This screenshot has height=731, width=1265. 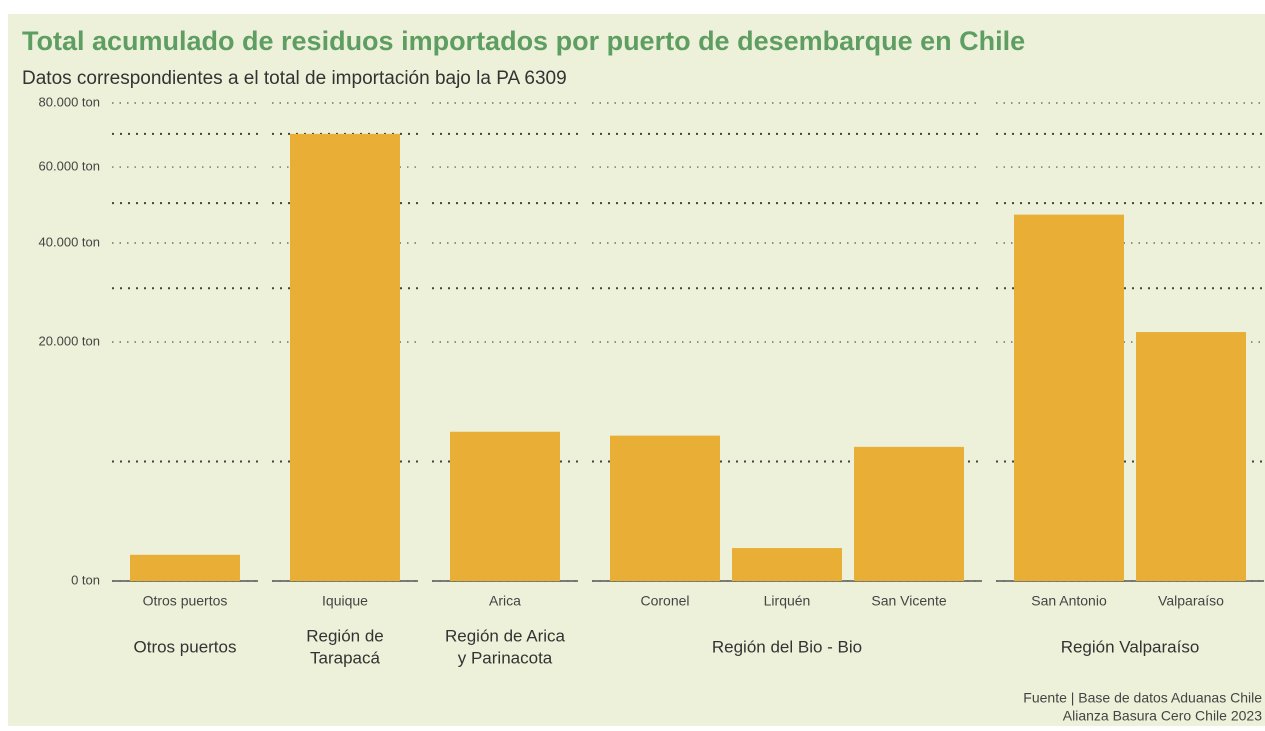 What do you see at coordinates (505, 657) in the screenshot?
I see `facet-label: y Parinacota` at bounding box center [505, 657].